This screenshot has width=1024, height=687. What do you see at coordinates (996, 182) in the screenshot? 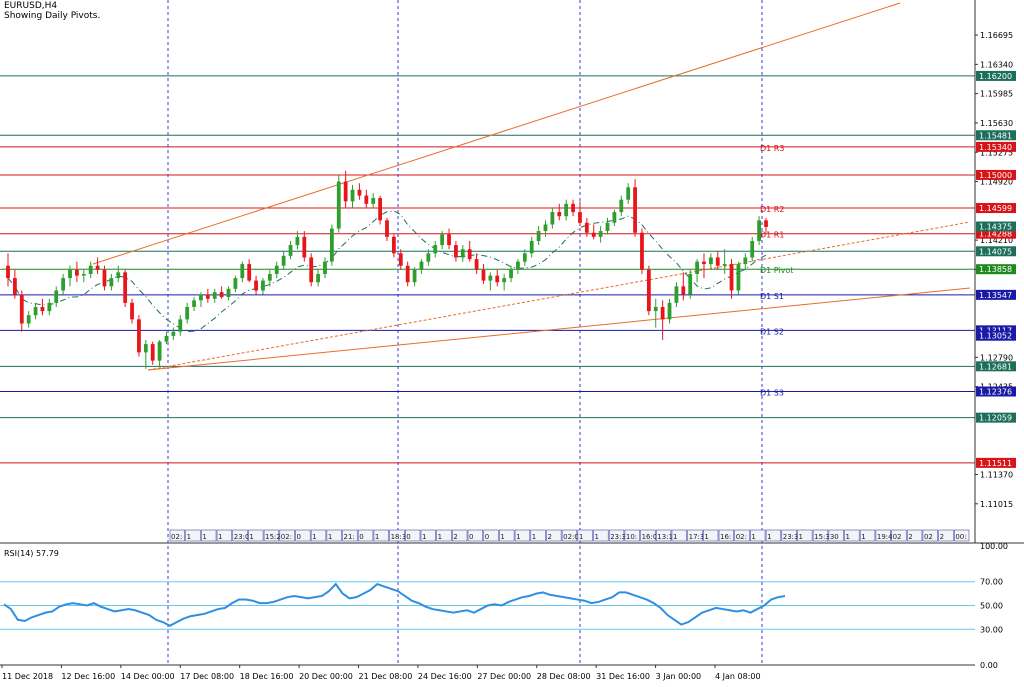
I see `price-tick-label: 1.14920` at bounding box center [996, 182].